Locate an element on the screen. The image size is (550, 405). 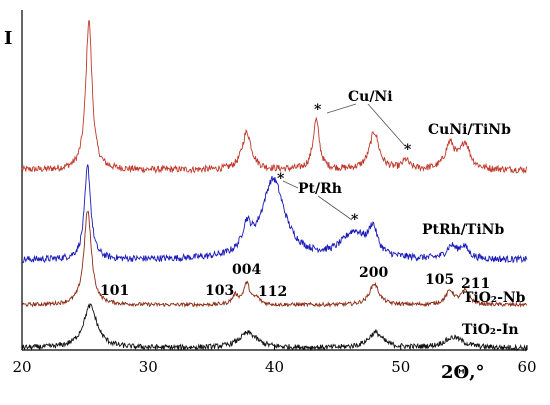
marker-cuni-2: * is located at coordinates (408, 150).